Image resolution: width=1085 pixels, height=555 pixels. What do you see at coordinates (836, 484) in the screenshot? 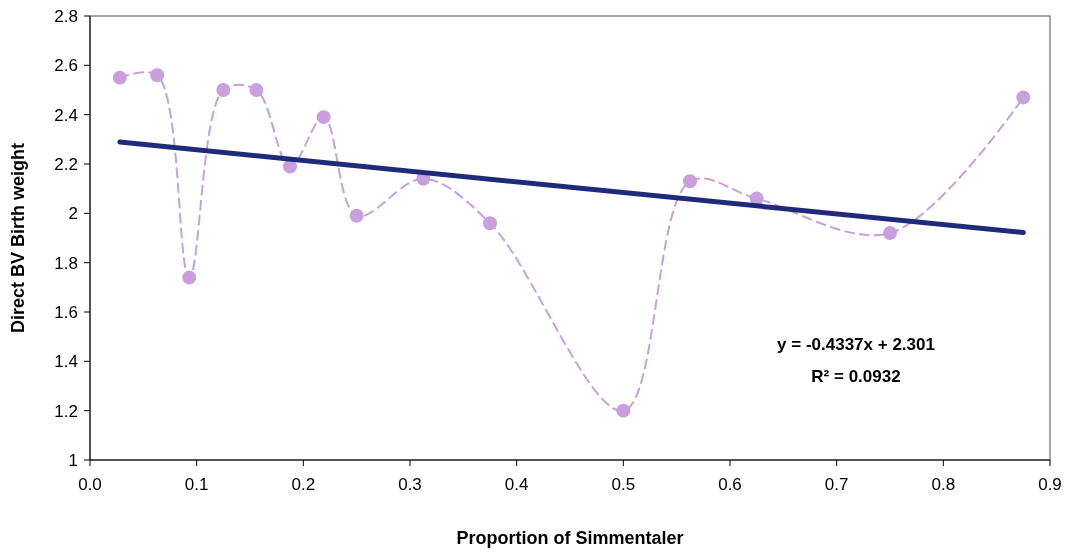
I see `x-tick-label: 0.7` at bounding box center [836, 484].